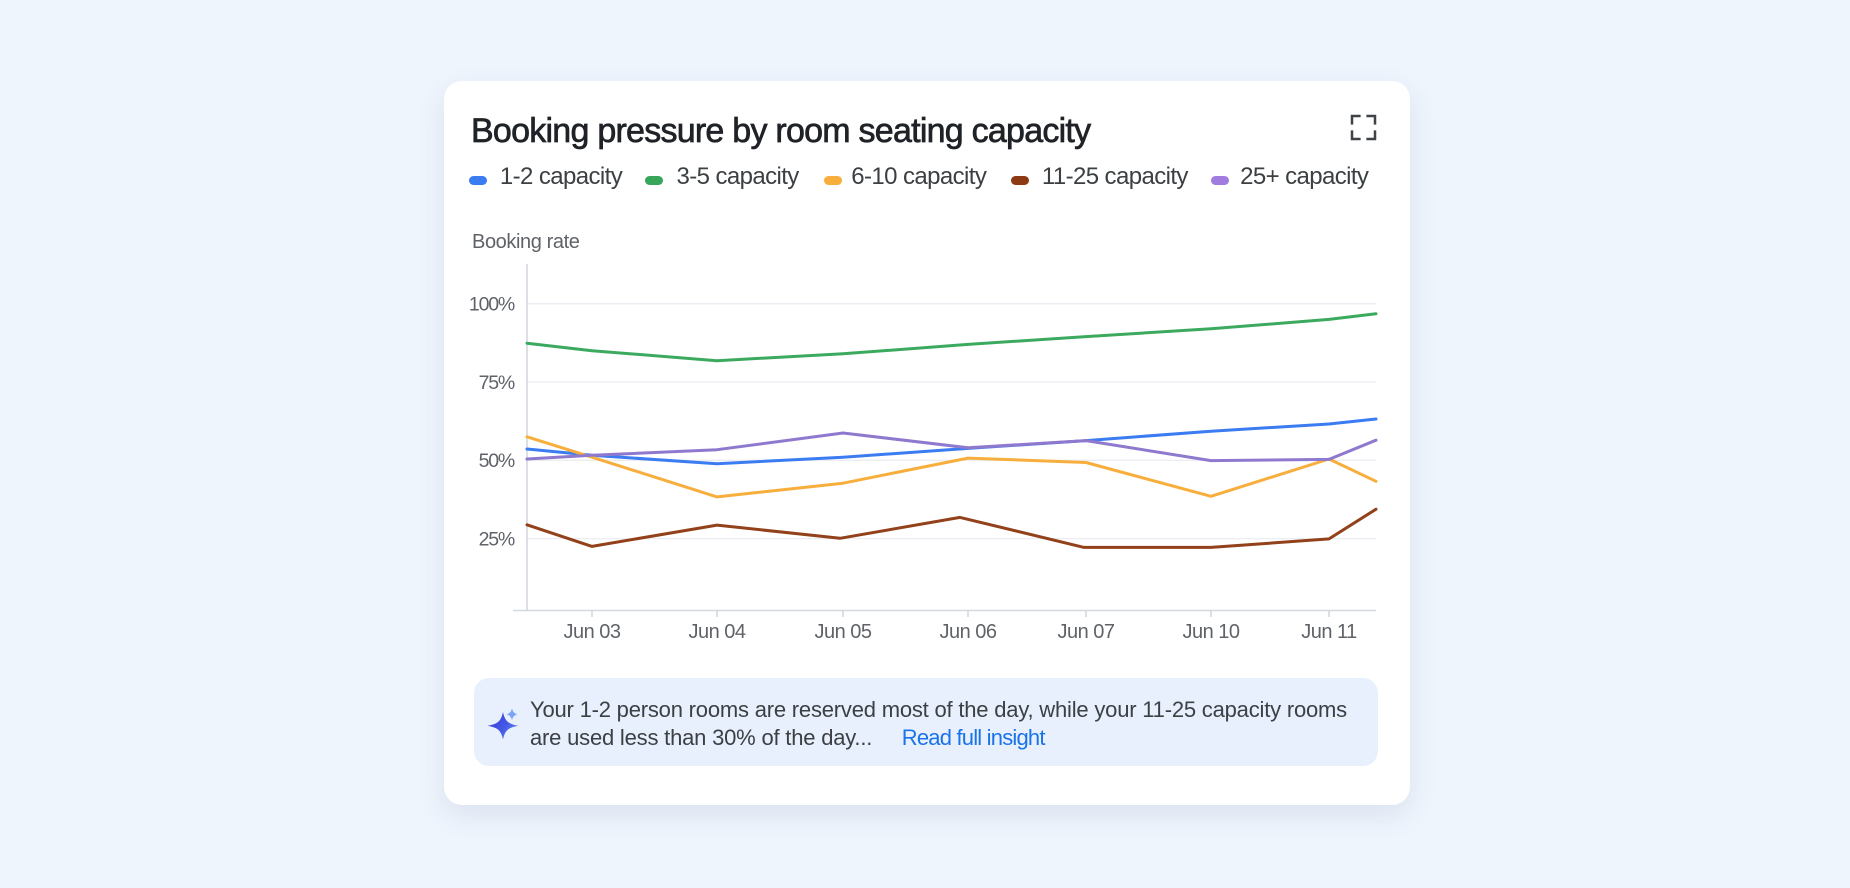 The height and width of the screenshot is (888, 1850). Describe the element at coordinates (492, 305) in the screenshot. I see `svg-text: 100%` at that location.